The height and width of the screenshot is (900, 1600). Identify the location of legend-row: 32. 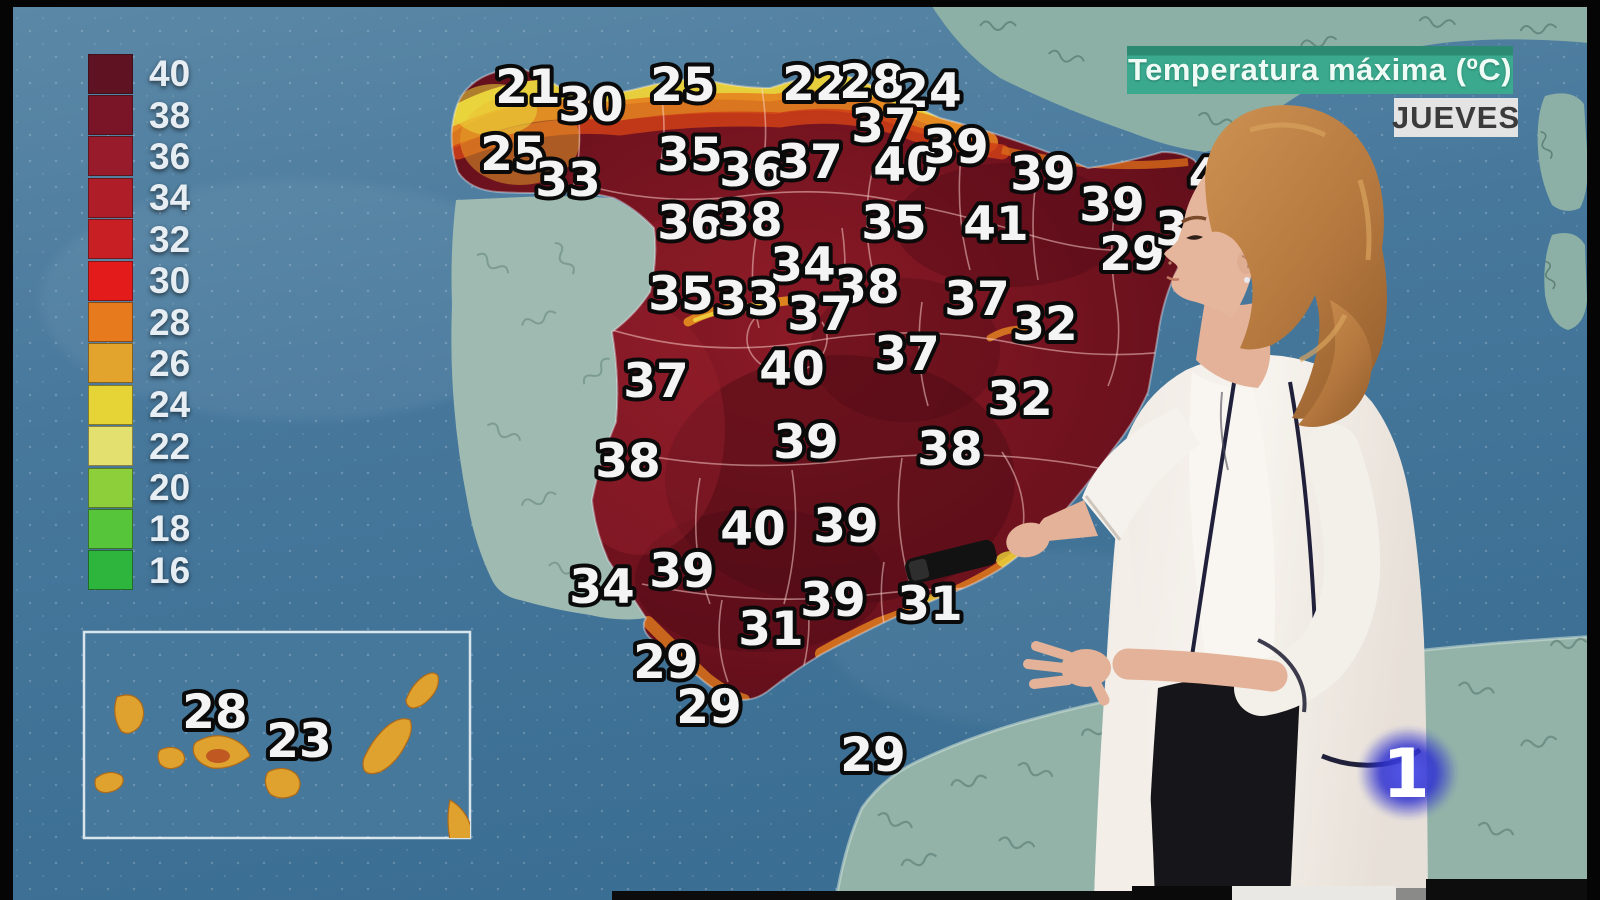
(139, 239).